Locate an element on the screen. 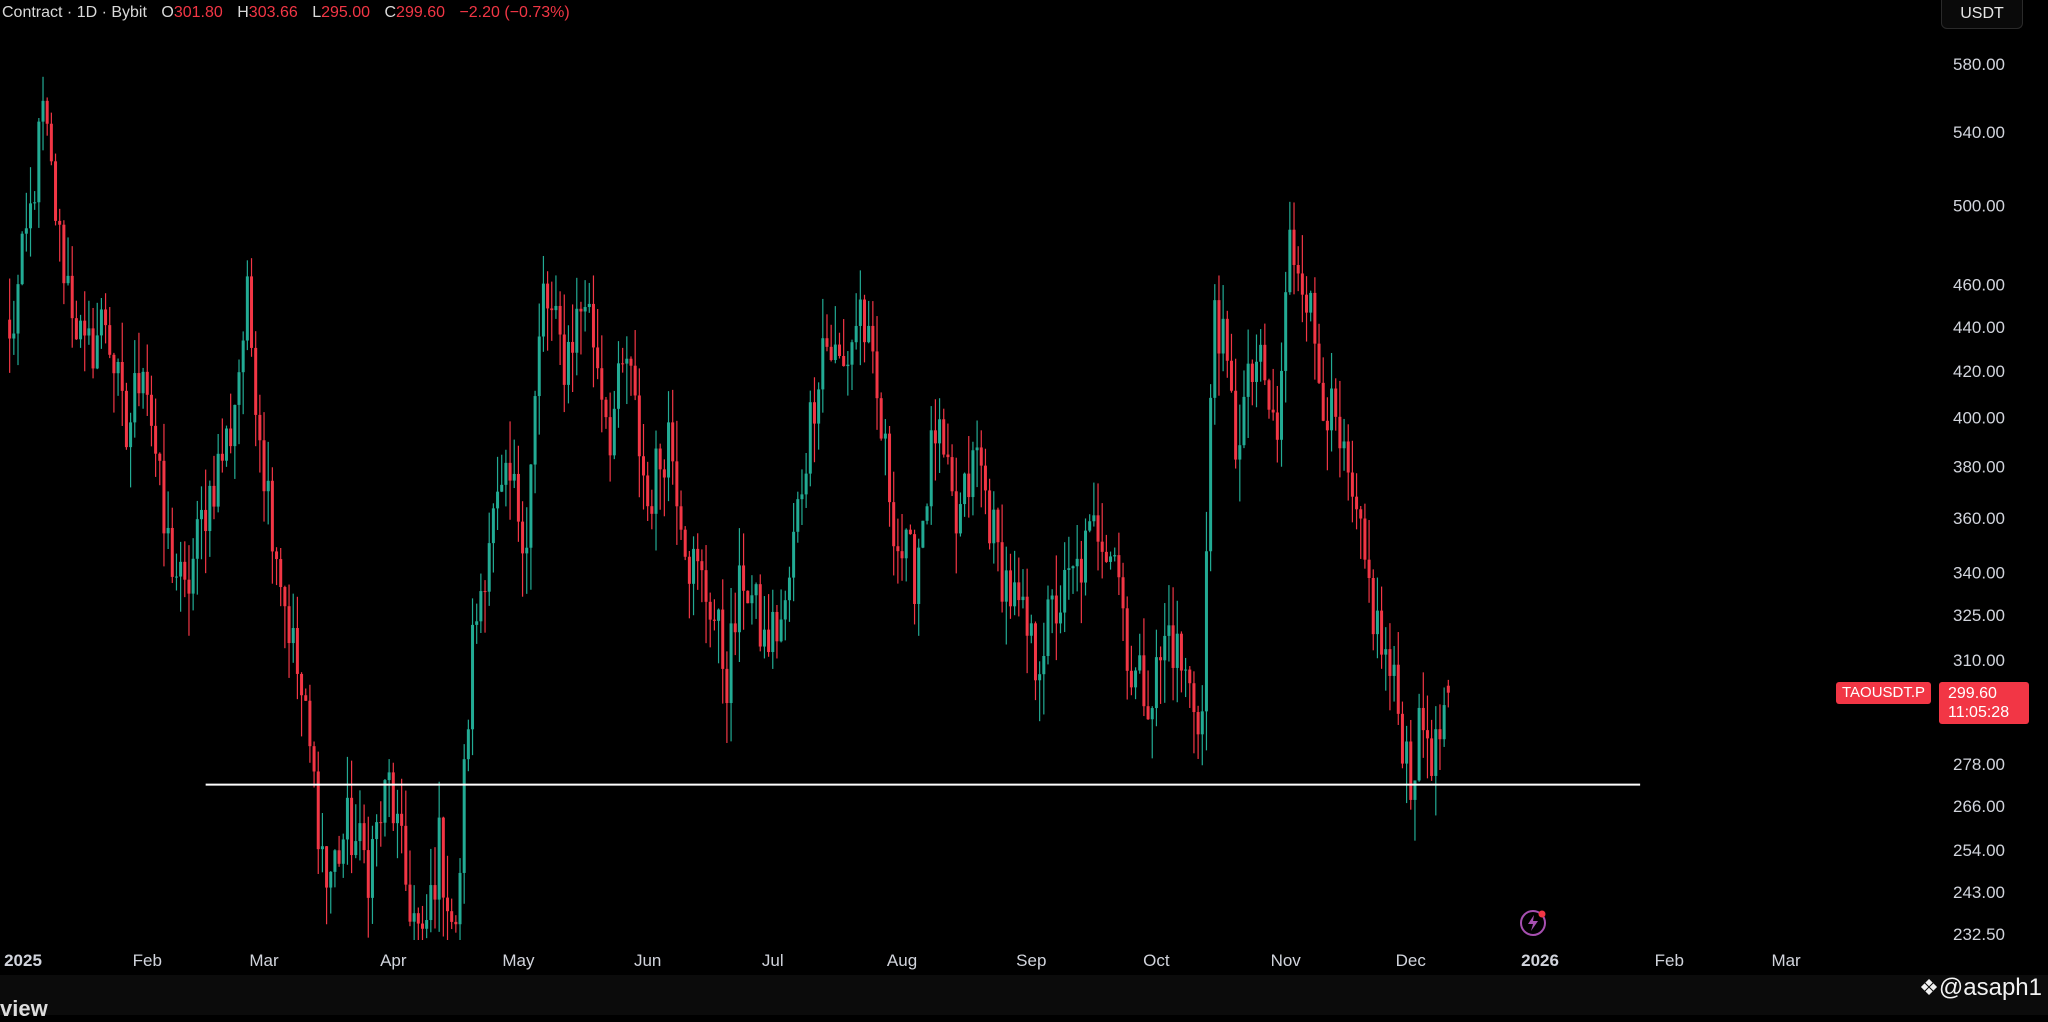  currency-button: USDT is located at coordinates (1982, 14).